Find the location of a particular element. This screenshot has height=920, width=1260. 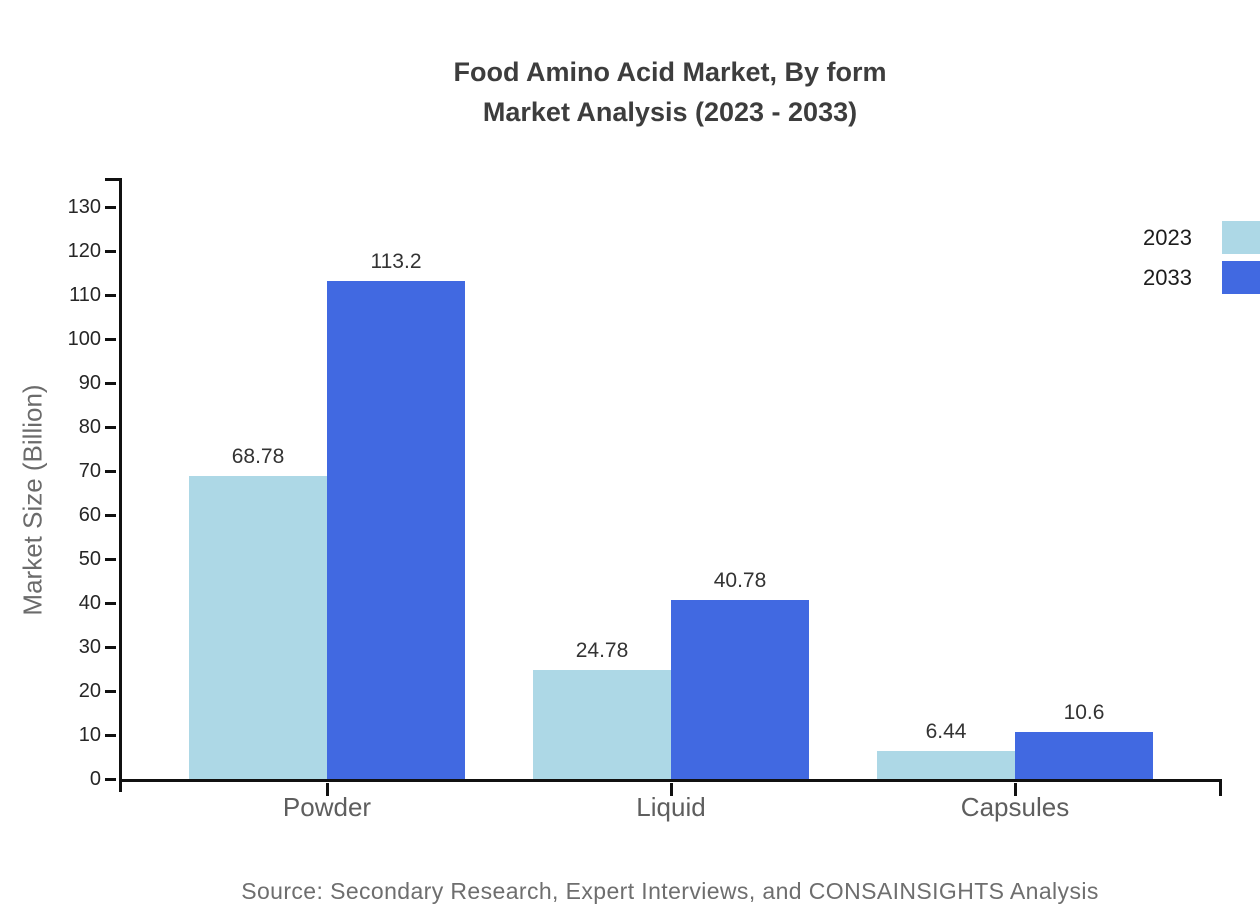

x-axis-end-tick is located at coordinates (1220, 787).